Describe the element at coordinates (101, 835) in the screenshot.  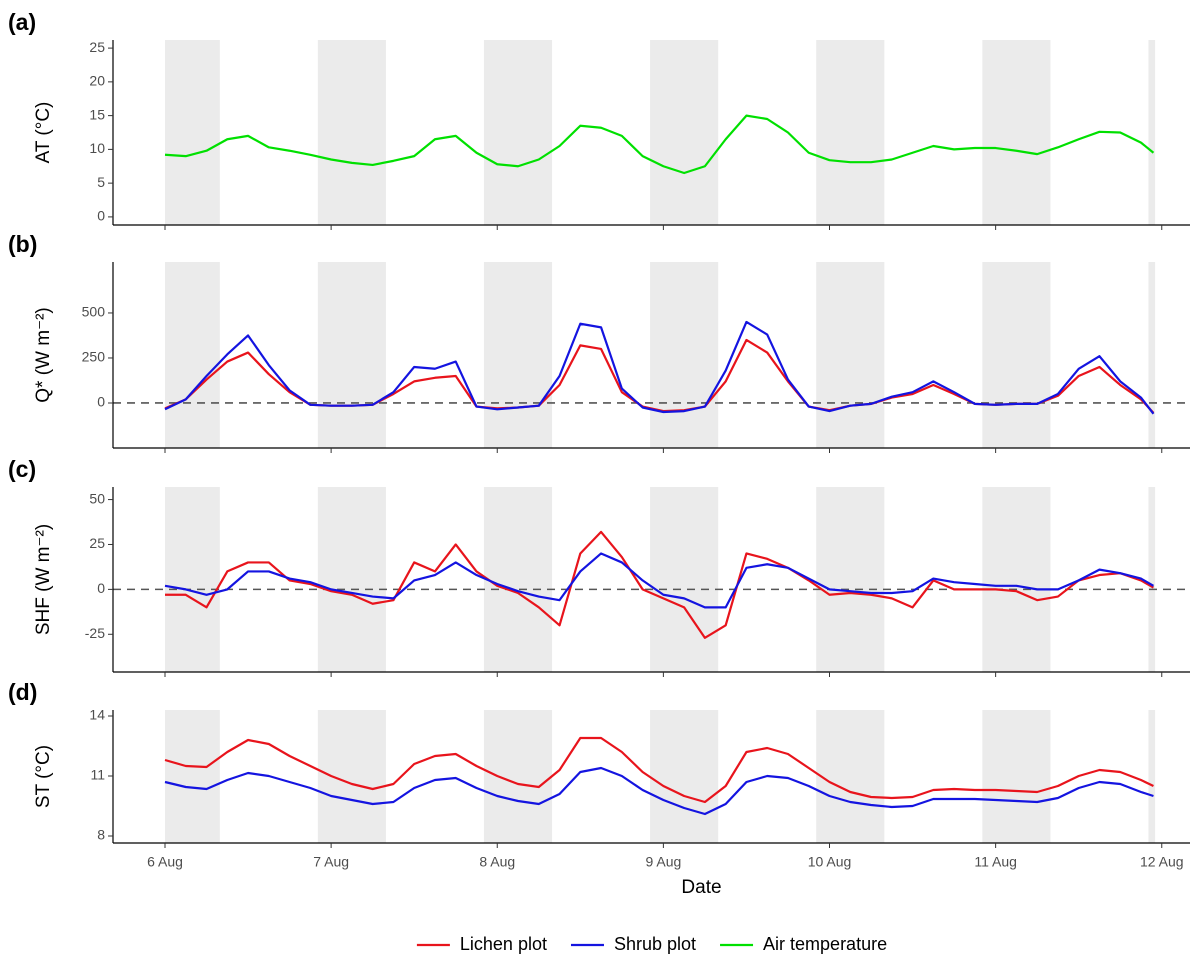
I see `y-tick-label: 8` at that location.